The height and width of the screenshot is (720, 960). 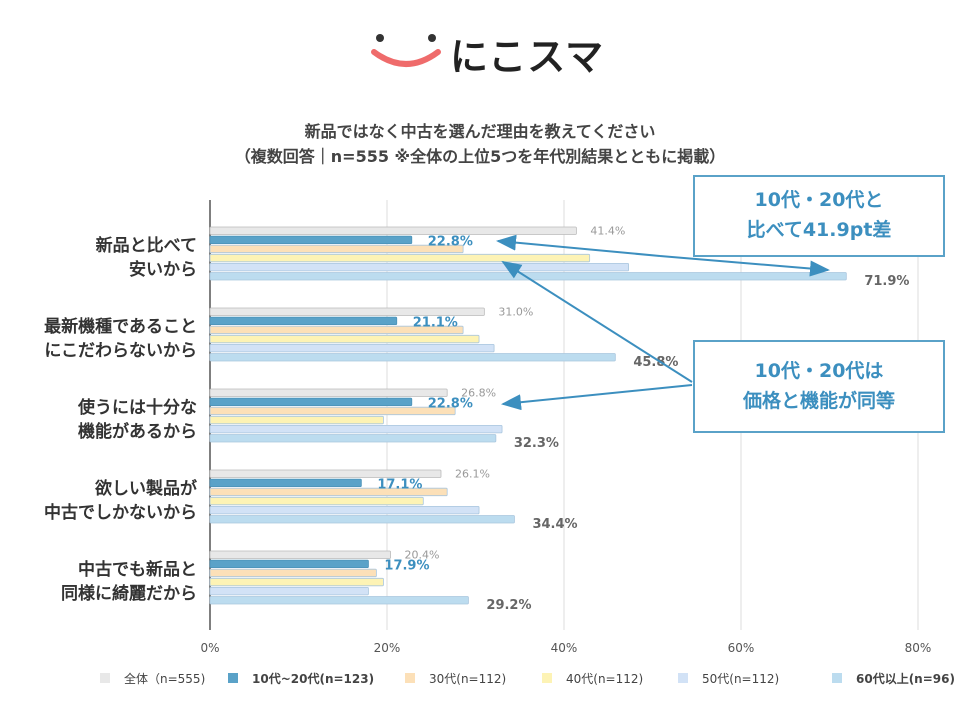 What do you see at coordinates (536, 443) in the screenshot?
I see `value-label: 32.3%` at bounding box center [536, 443].